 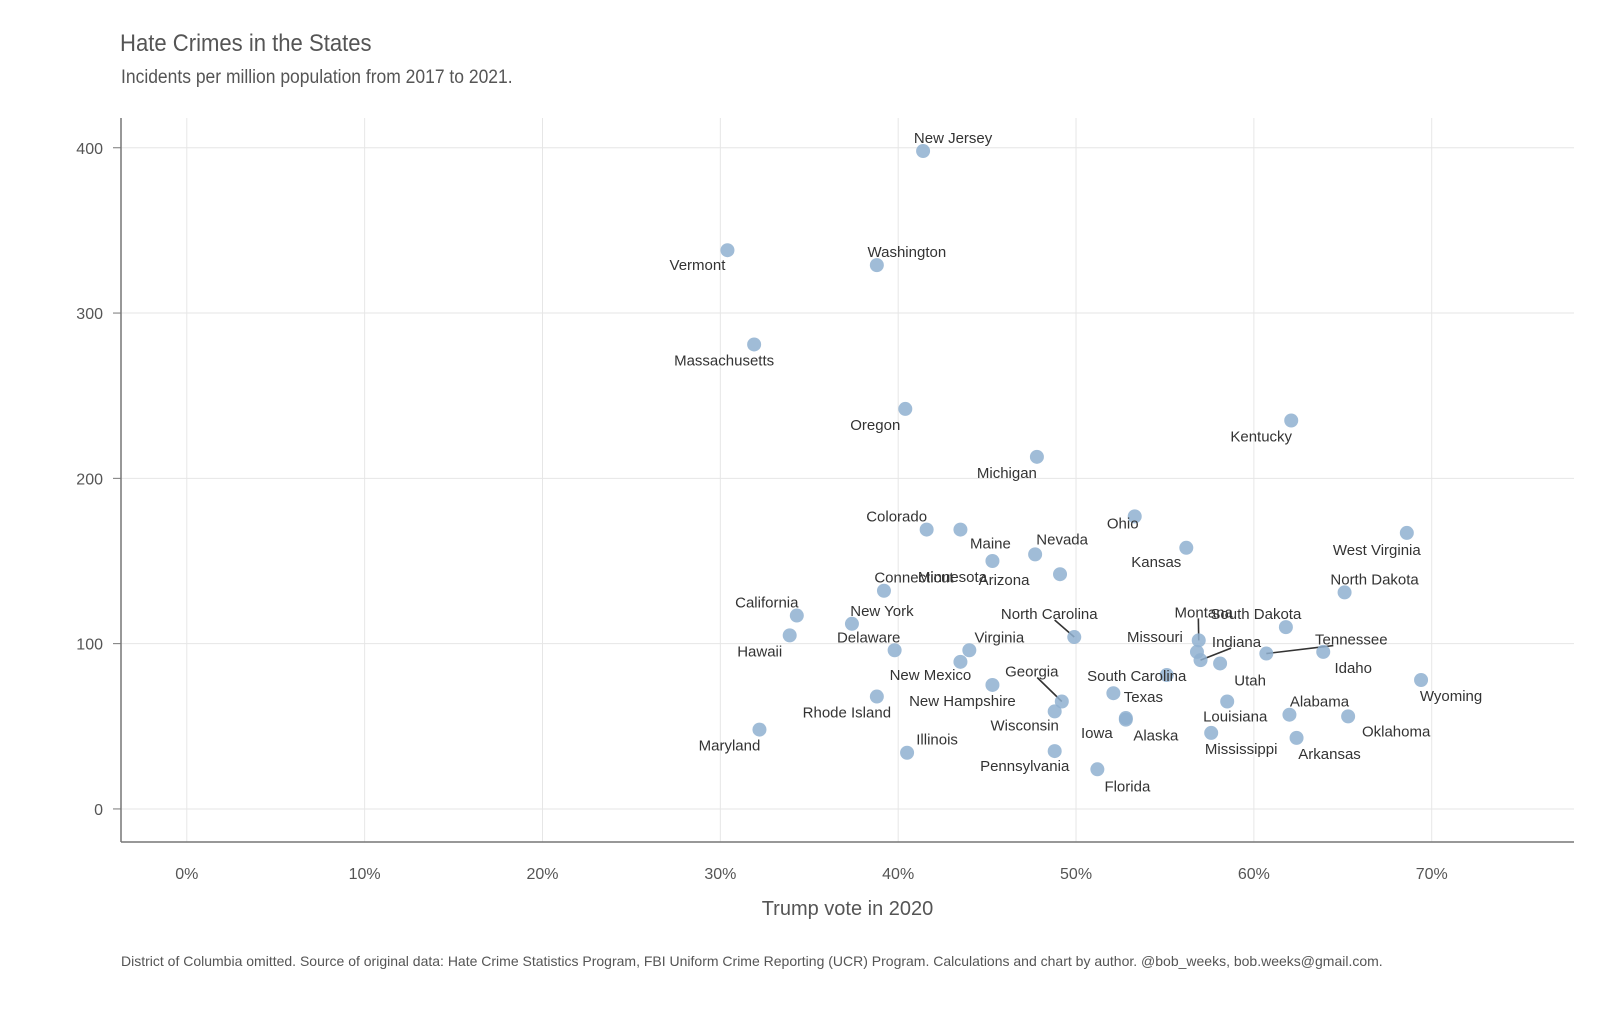 I want to click on point-label: Nevada, so click(x=1062, y=539).